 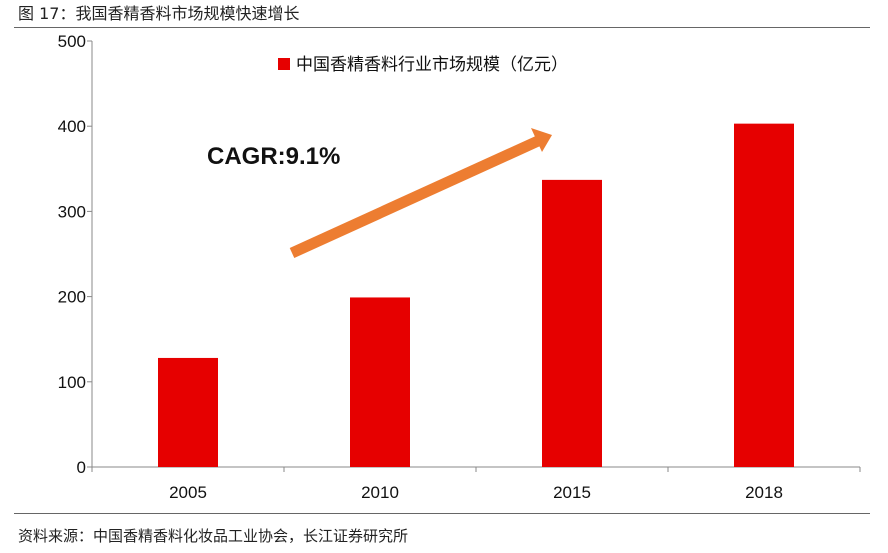 I want to click on top-divider, so click(x=442, y=27).